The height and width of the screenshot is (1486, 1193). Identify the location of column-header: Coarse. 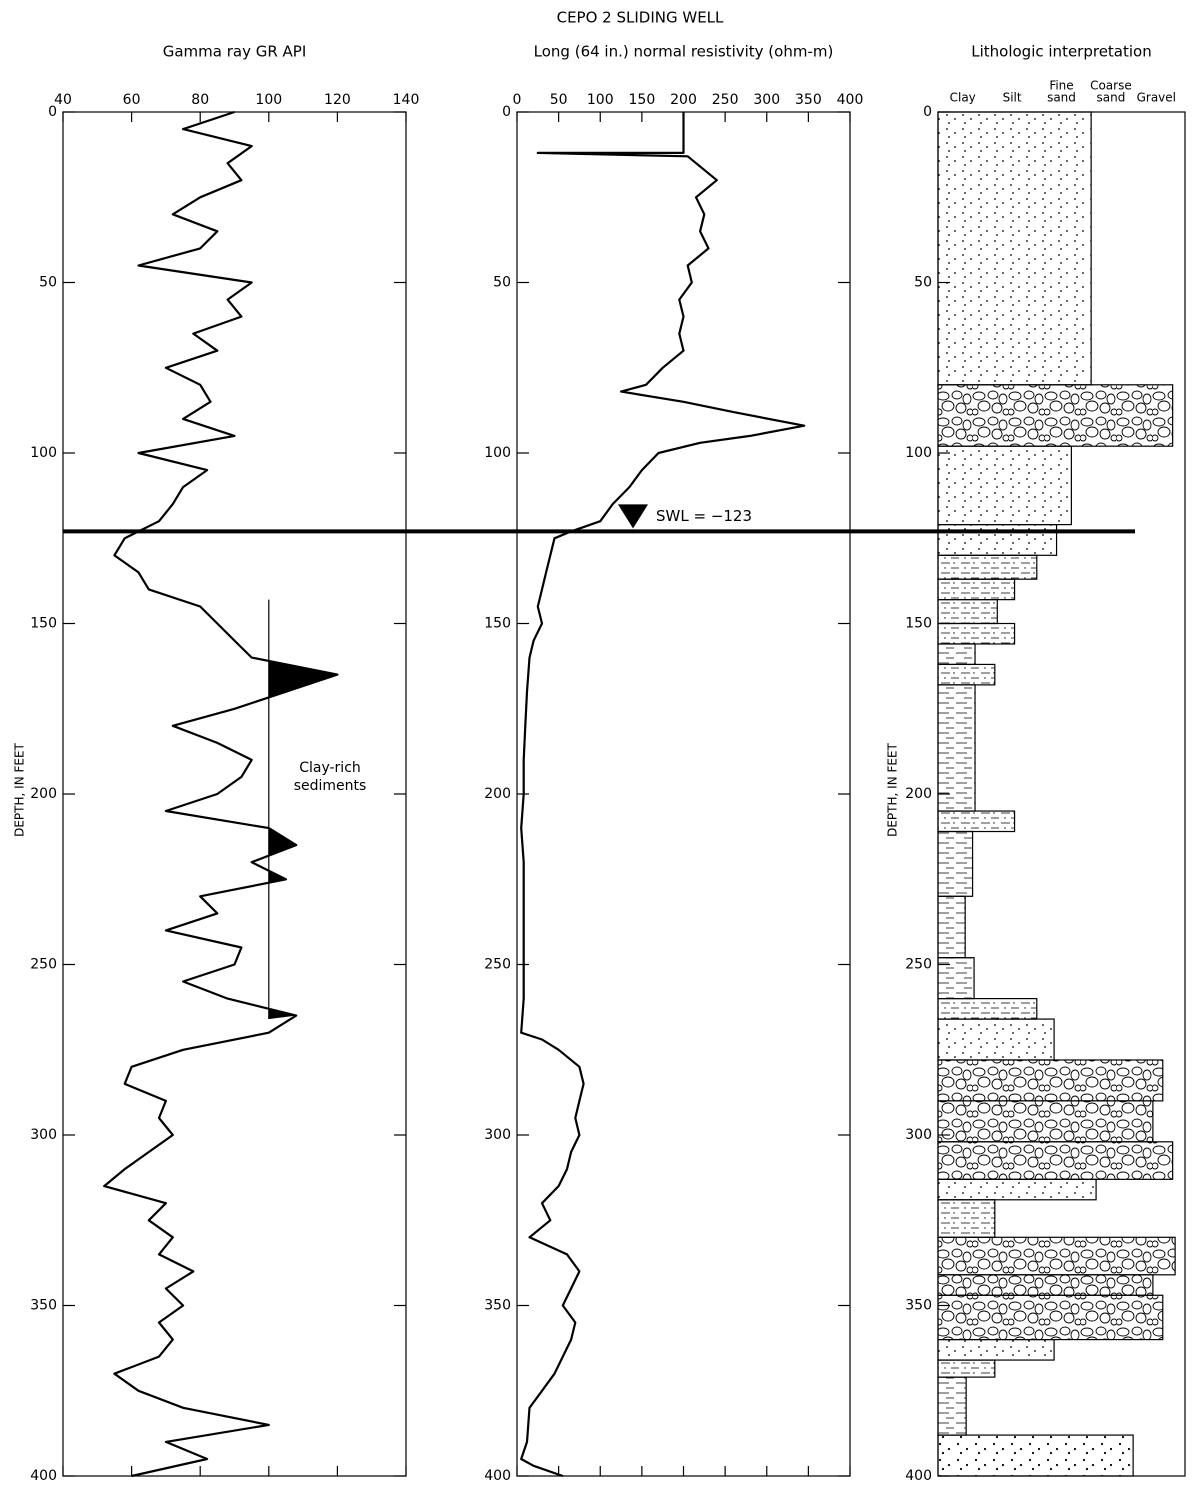
(1111, 86).